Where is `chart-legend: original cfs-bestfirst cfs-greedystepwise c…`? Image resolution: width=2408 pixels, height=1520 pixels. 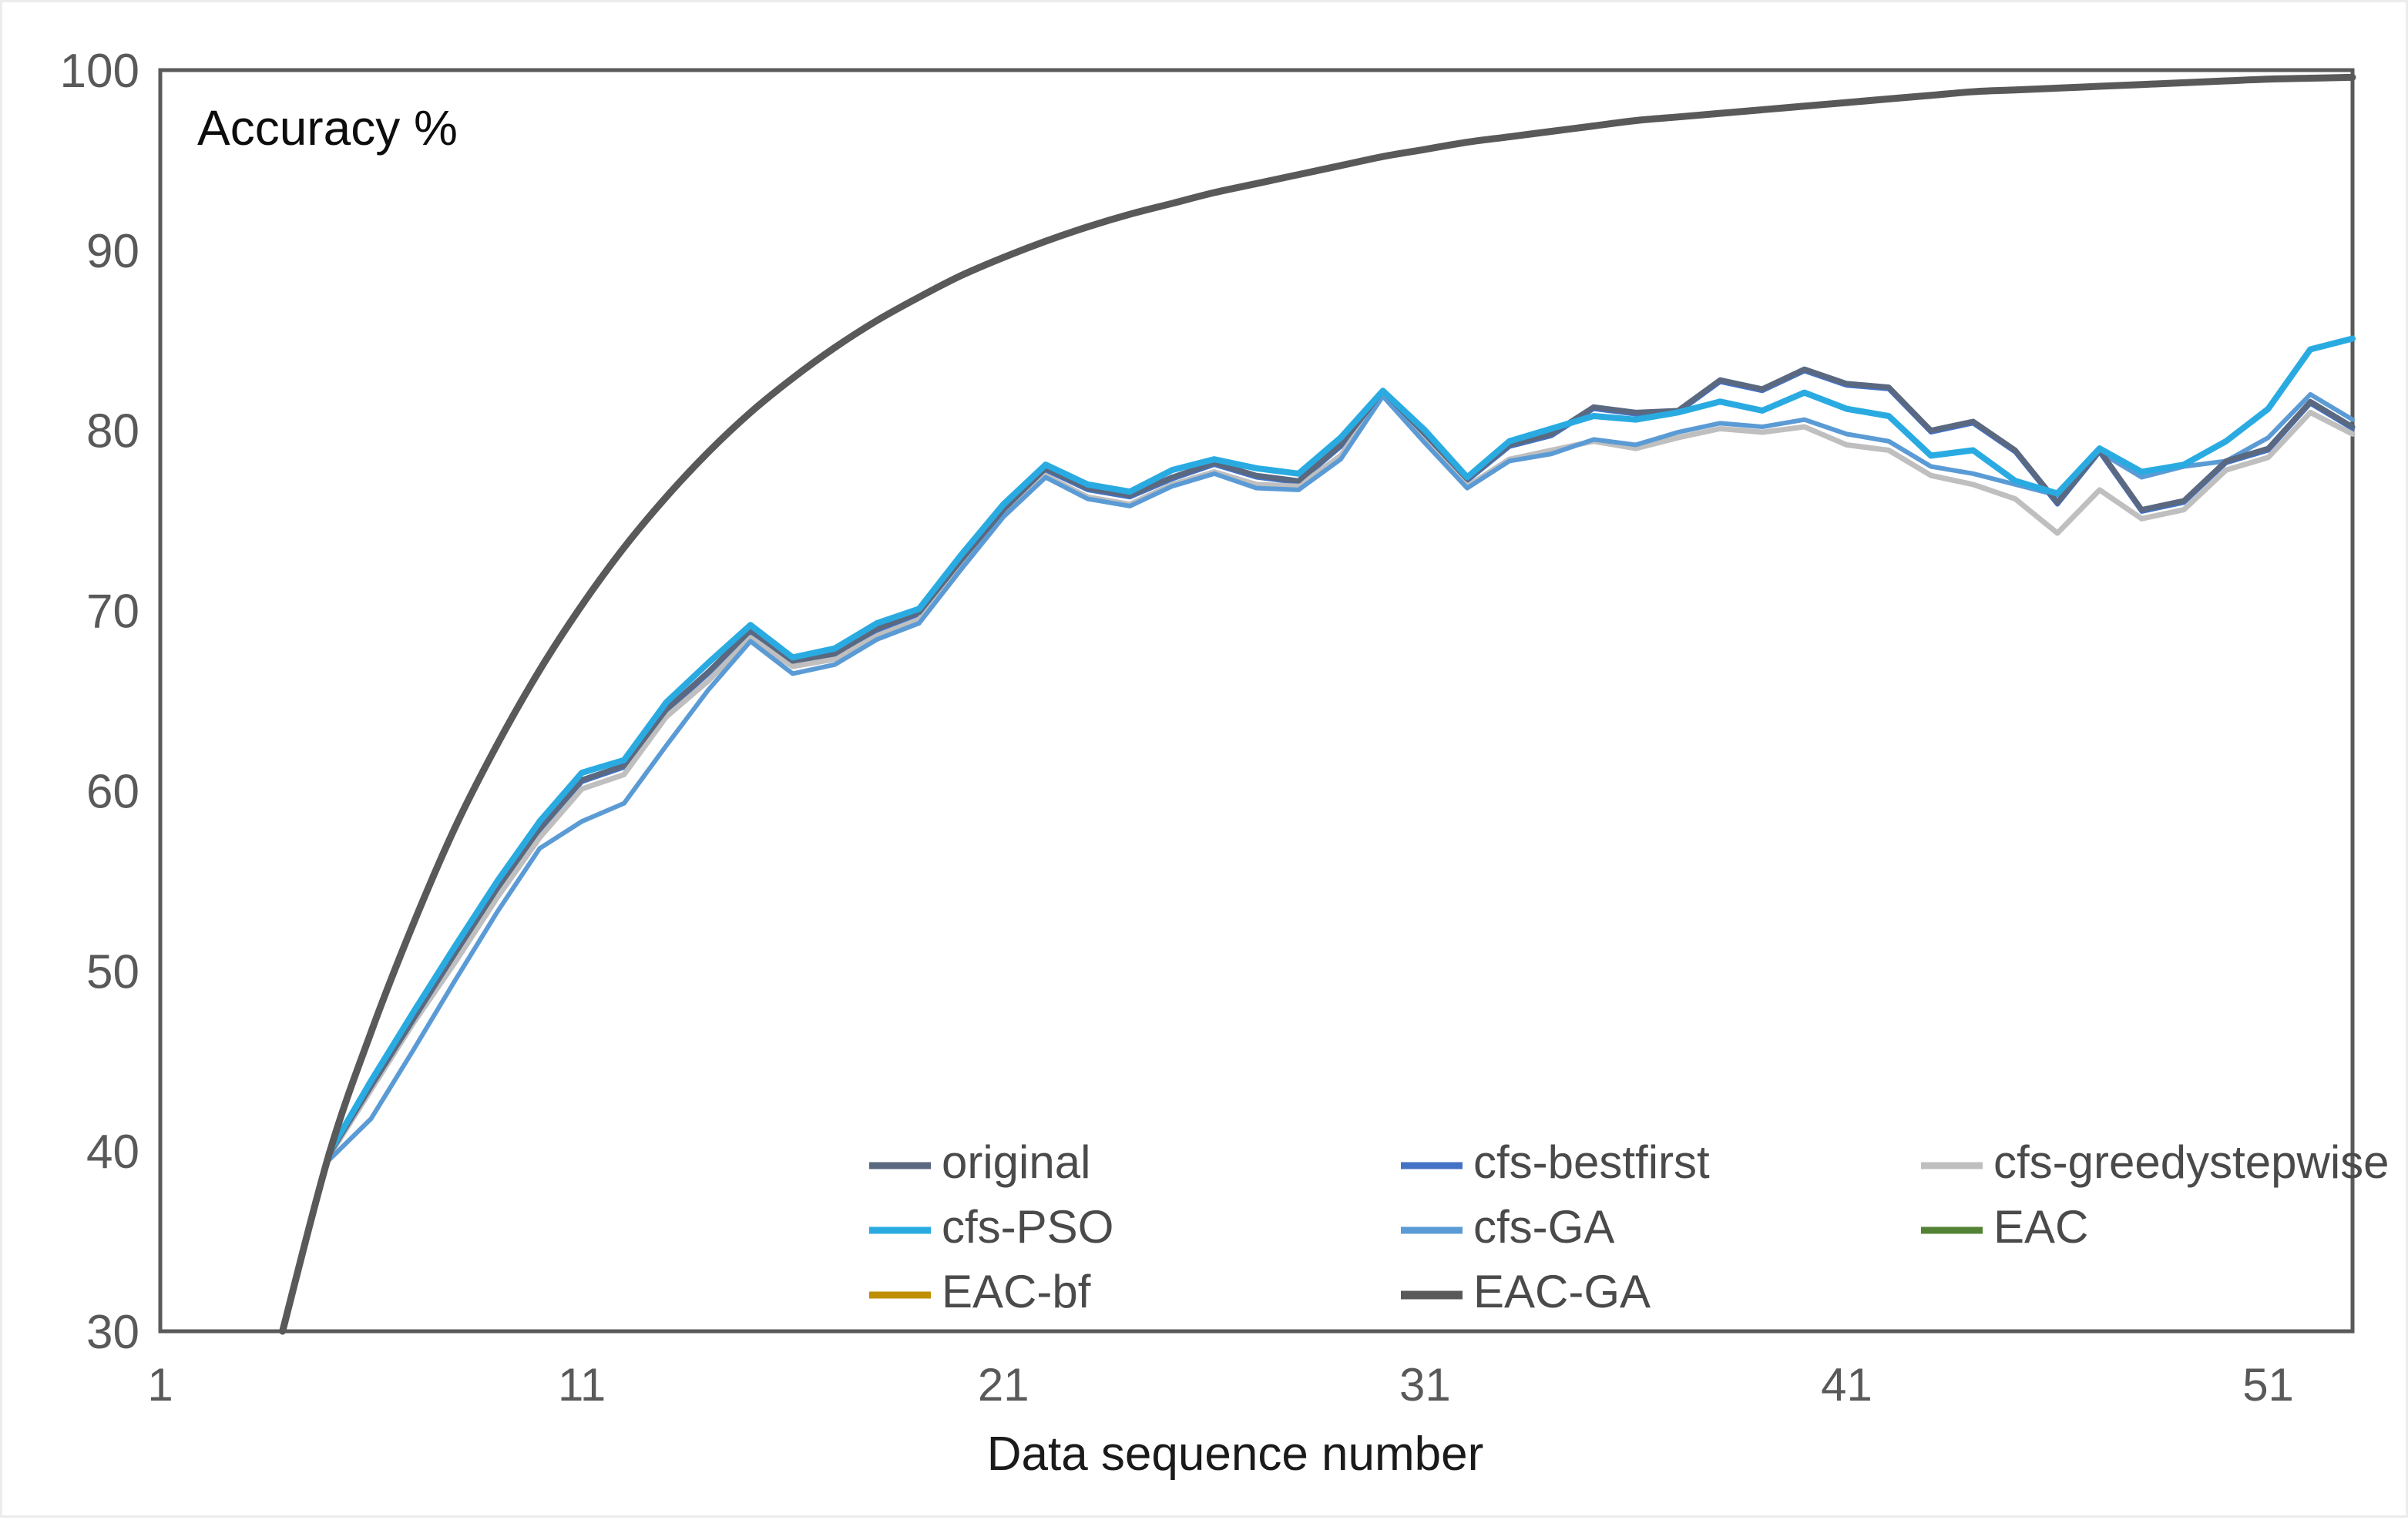
chart-legend: original cfs-bestfirst cfs-greedystepwise c… is located at coordinates (1630, 1226).